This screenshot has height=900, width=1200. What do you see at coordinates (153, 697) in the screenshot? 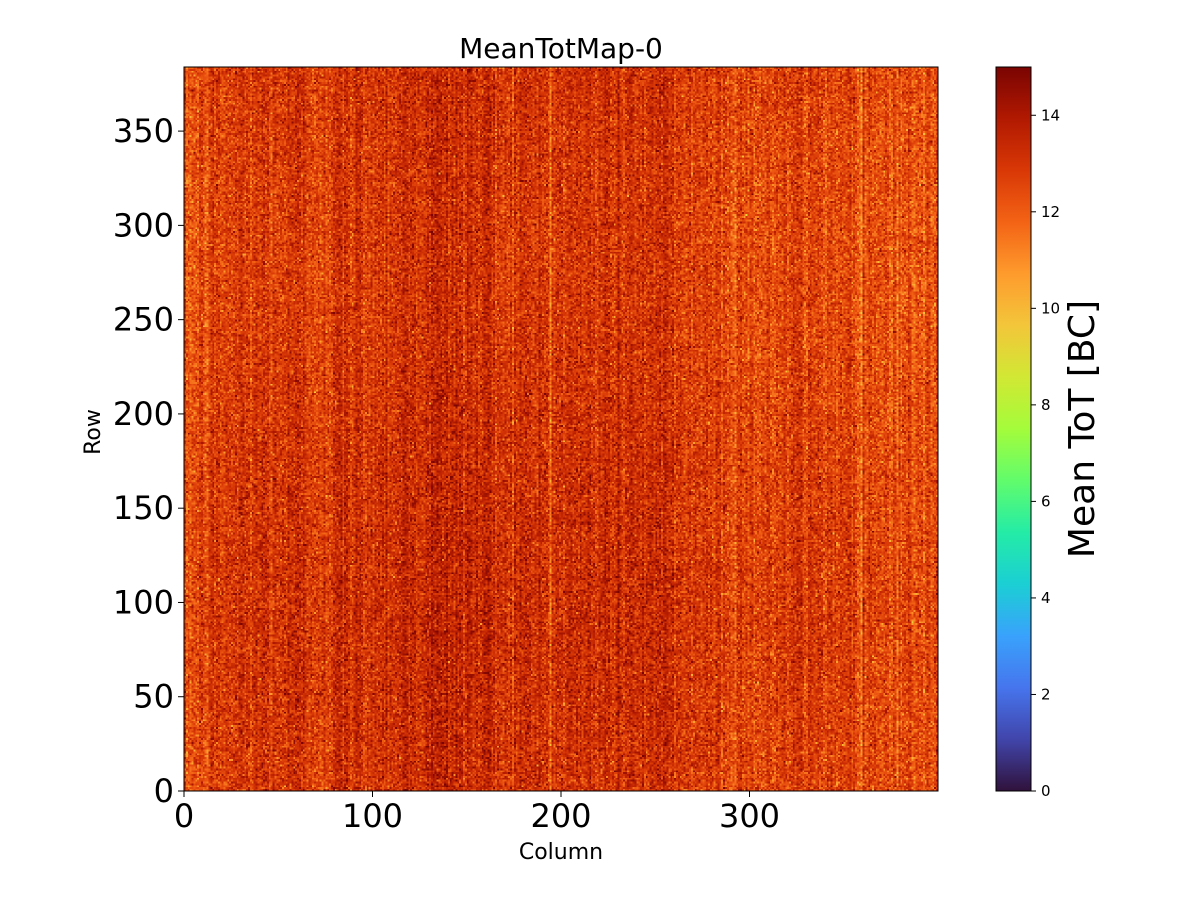
I see `y-tick-label: 50` at bounding box center [153, 697].